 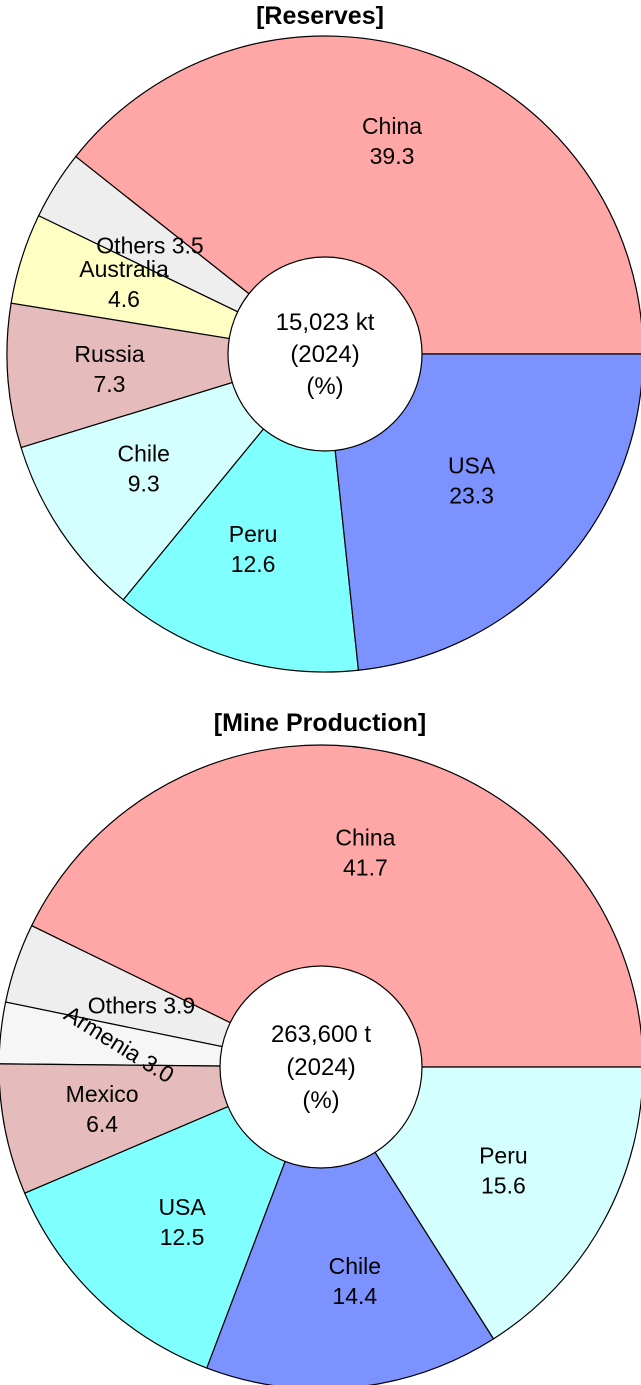 I want to click on reserves-label-peru-value: 12.6, so click(x=253, y=564).